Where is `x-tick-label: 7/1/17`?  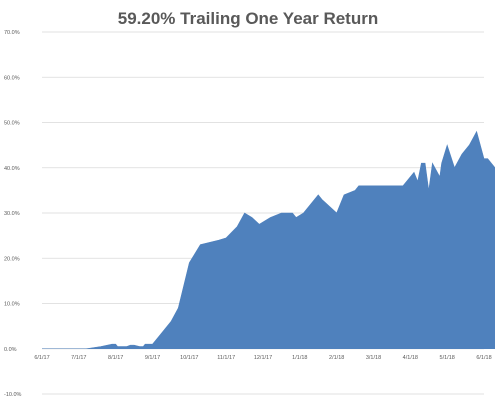
x-tick-label: 7/1/17 is located at coordinates (78, 358).